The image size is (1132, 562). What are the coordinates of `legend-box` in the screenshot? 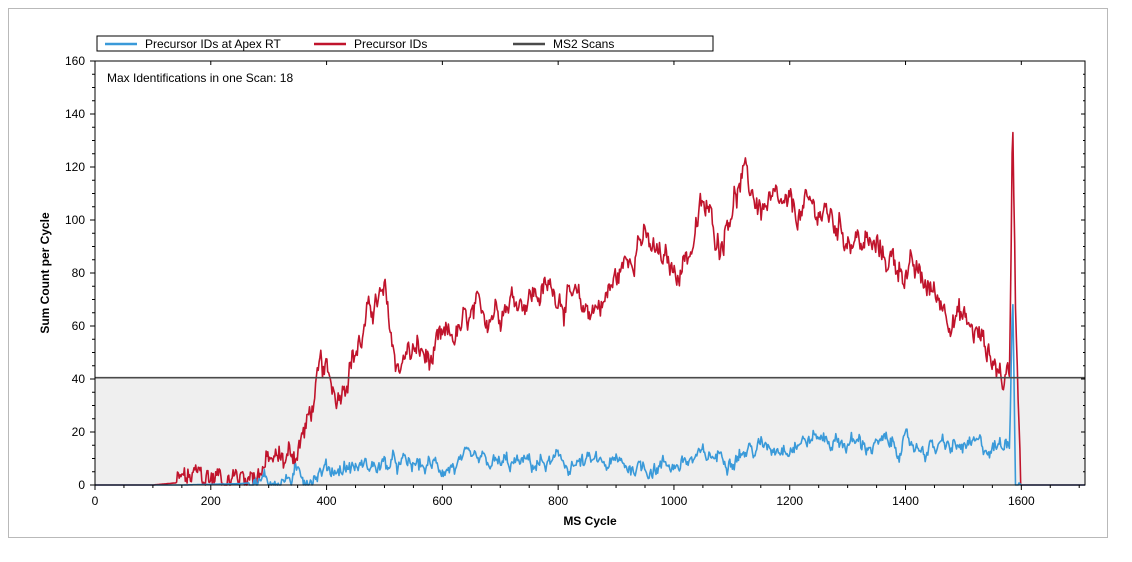 It's located at (405, 43).